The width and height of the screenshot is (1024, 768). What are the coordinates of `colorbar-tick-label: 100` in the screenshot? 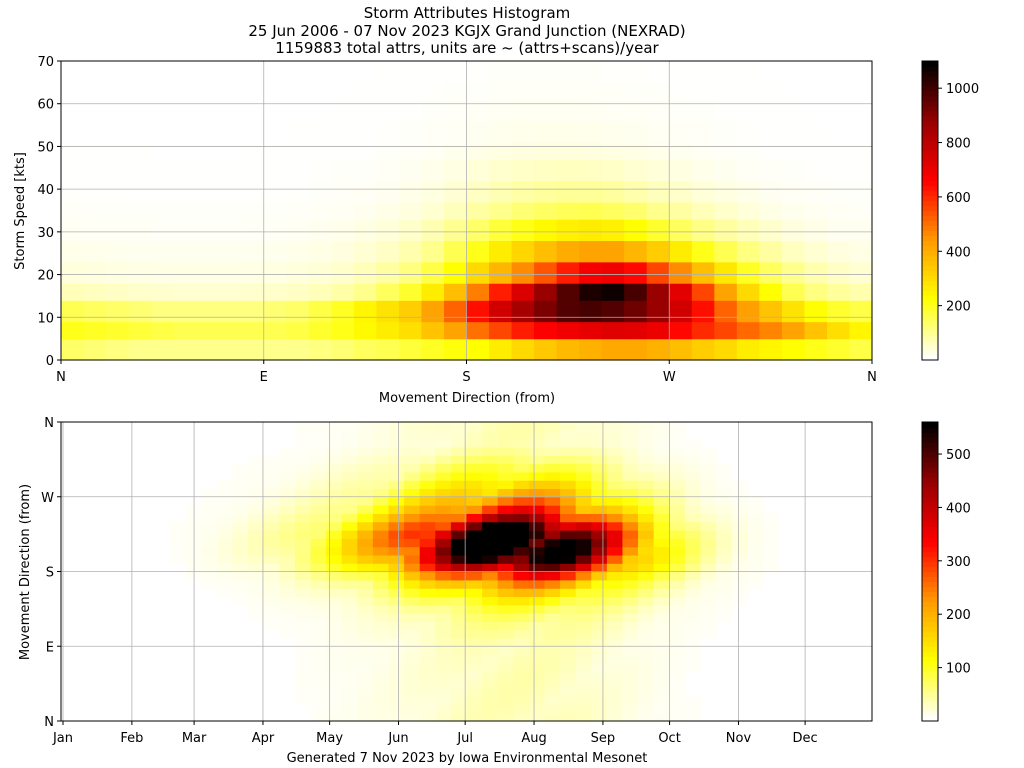 It's located at (958, 669).